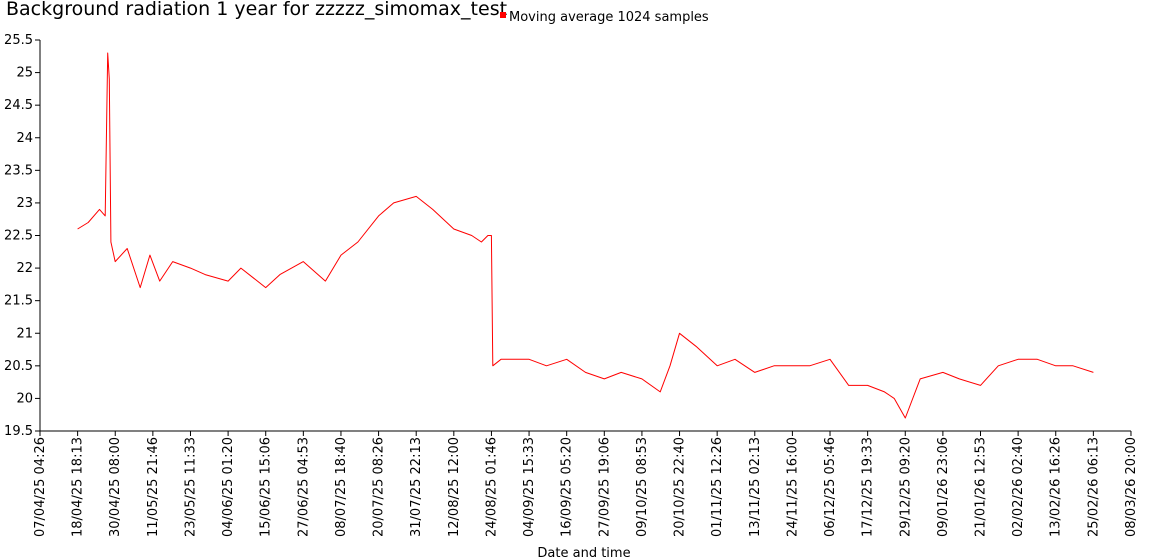 The height and width of the screenshot is (560, 1150). I want to click on x-tick-label: 12/08/25 12:00, so click(454, 487).